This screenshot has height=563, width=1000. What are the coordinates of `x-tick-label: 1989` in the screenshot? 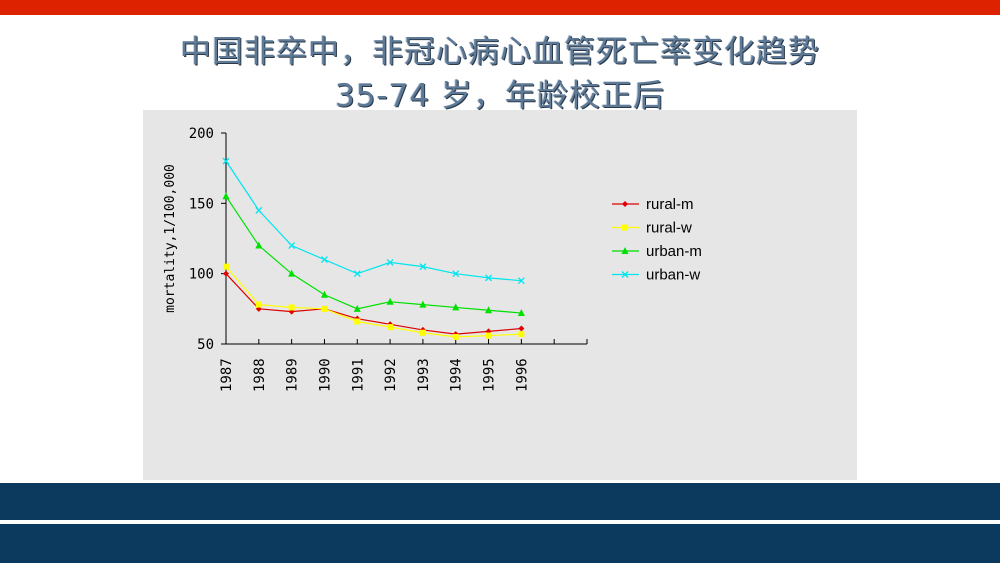 It's located at (293, 375).